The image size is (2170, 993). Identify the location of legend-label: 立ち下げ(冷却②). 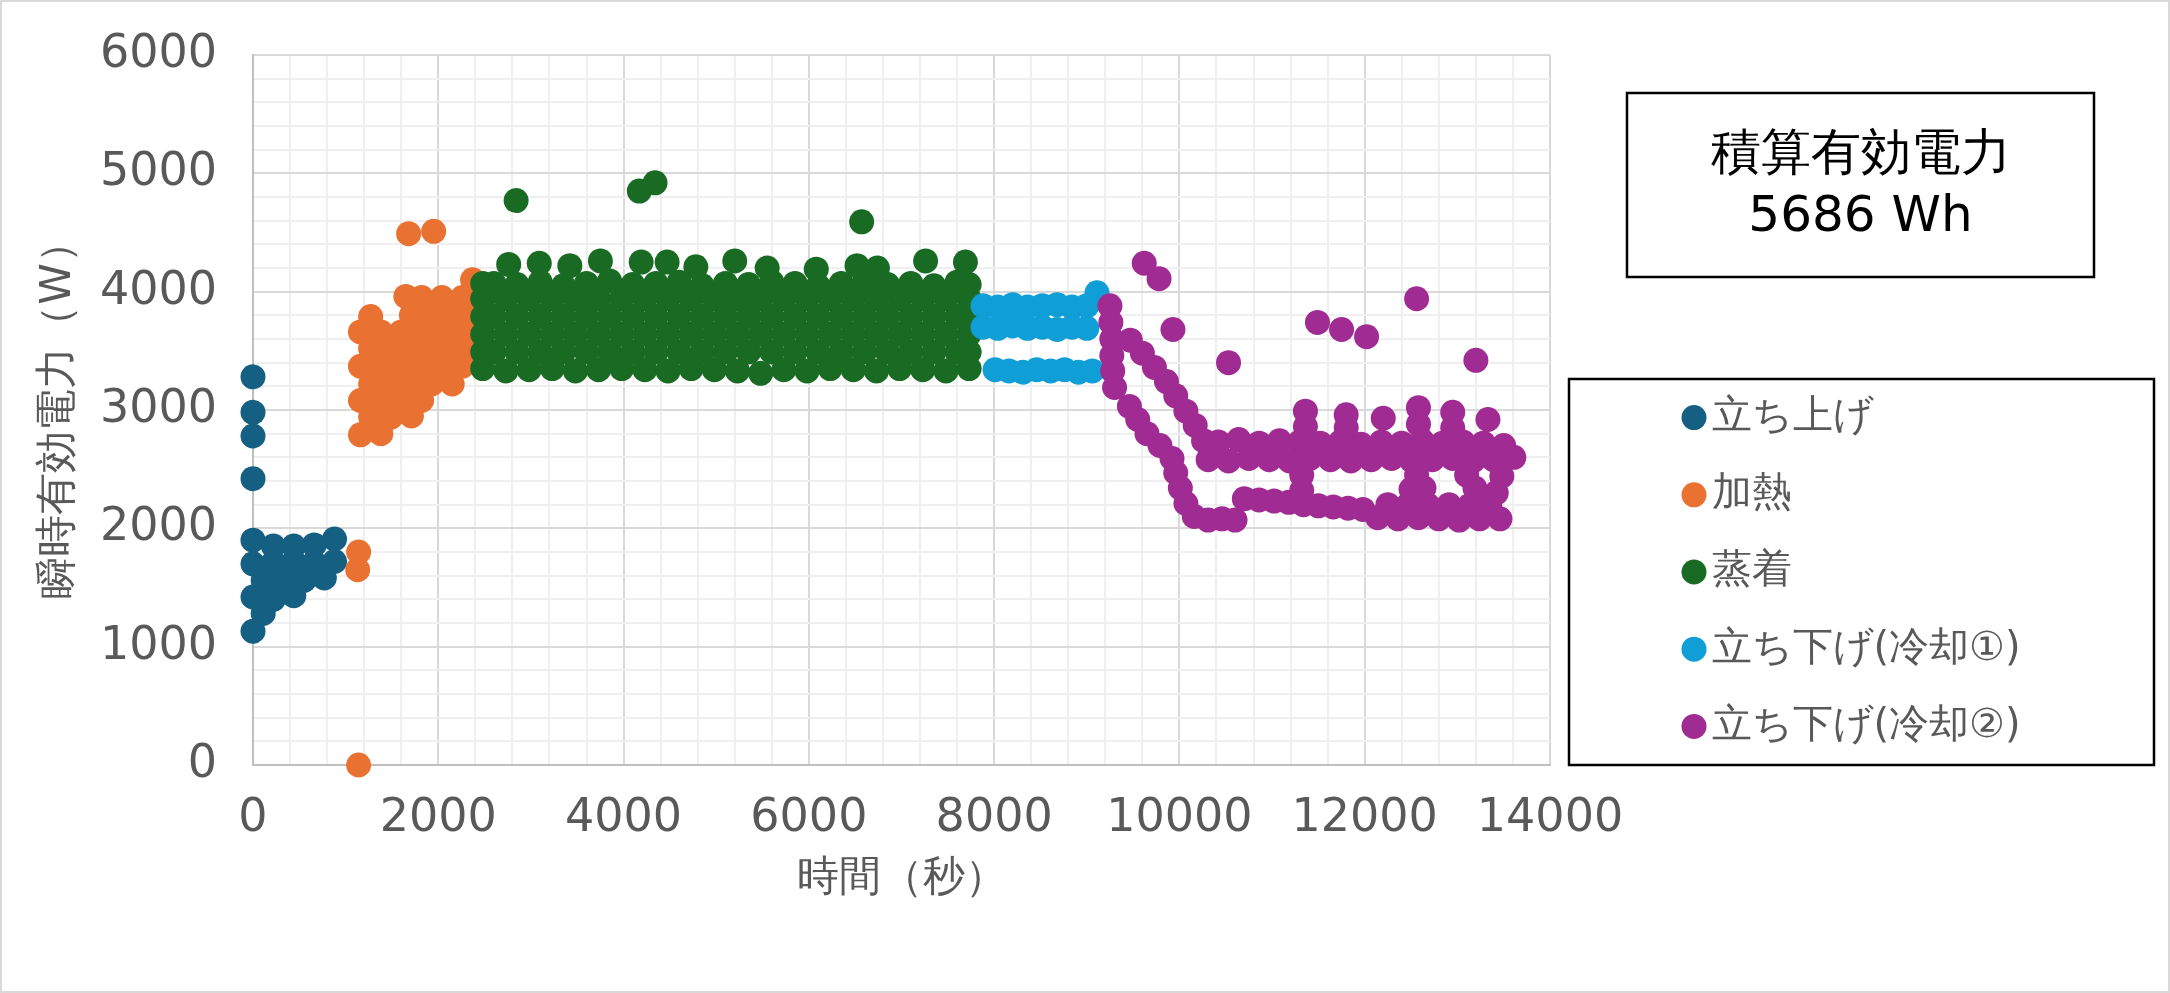
(1866, 722).